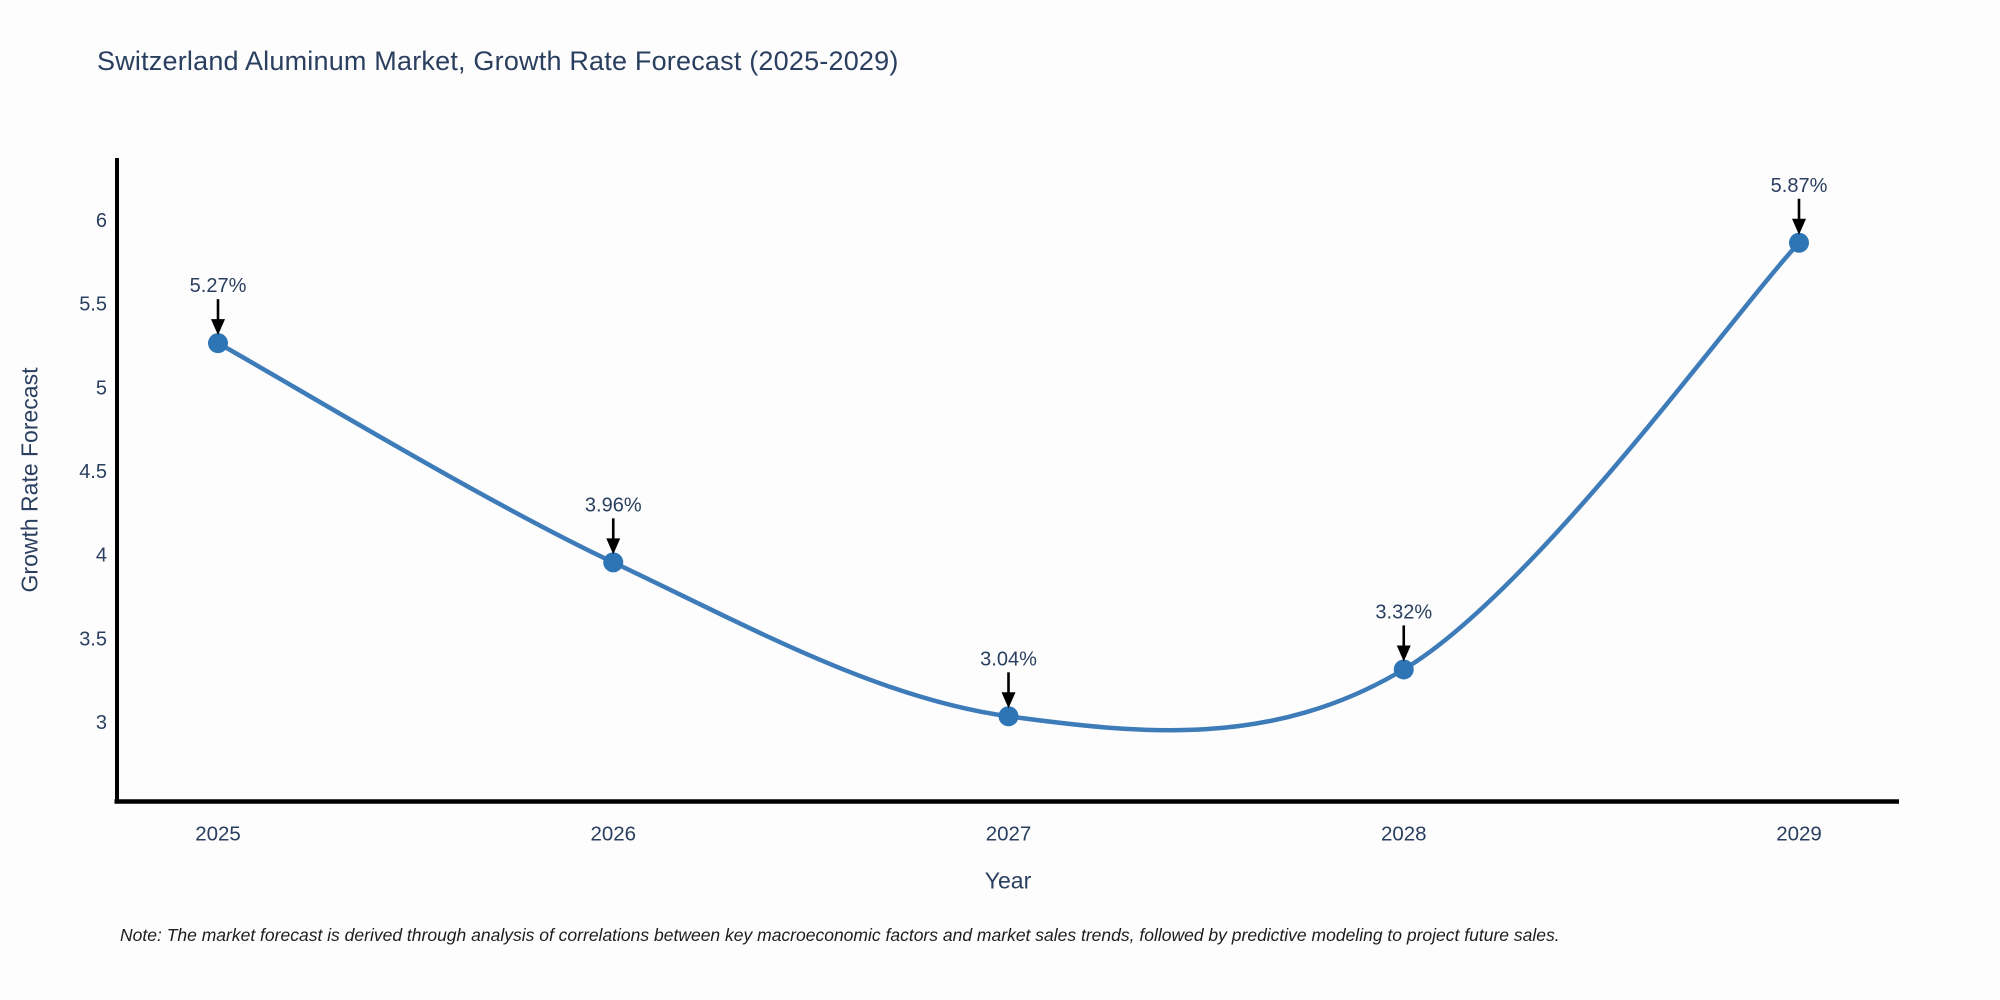  Describe the element at coordinates (218, 343) in the screenshot. I see `data-point-marker-2025` at that location.